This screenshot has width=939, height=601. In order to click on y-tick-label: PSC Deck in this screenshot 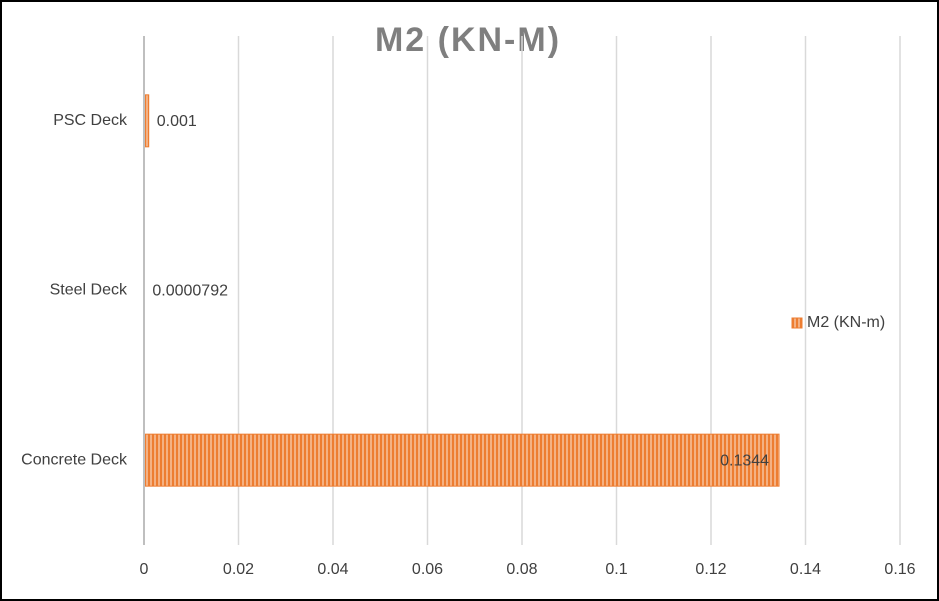, I will do `click(90, 120)`.